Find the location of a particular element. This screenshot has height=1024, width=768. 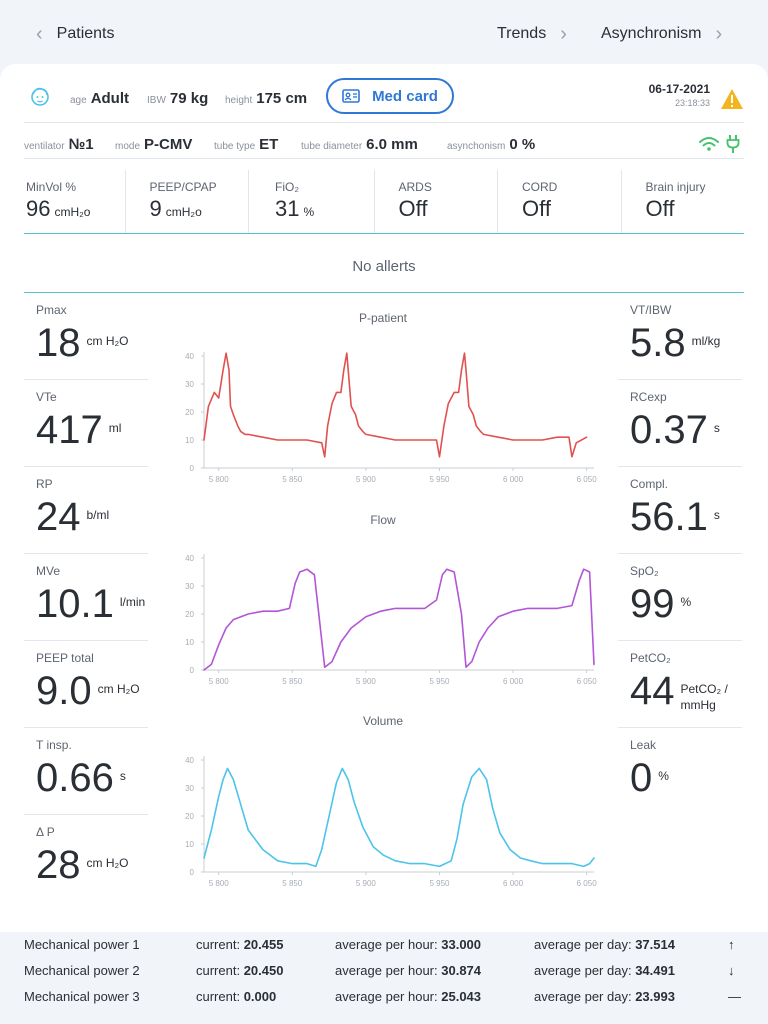

tube-diameter-key: tube diameter is located at coordinates (332, 146).